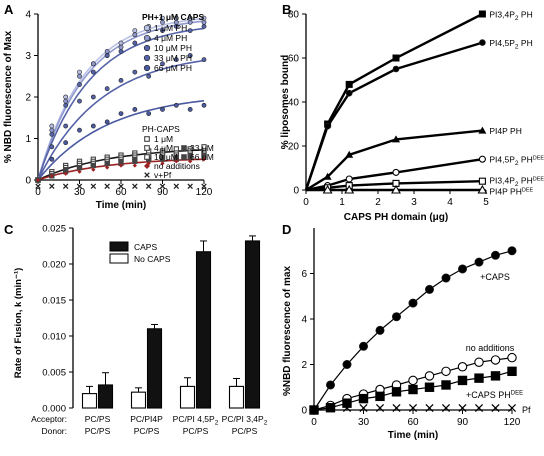 The width and height of the screenshot is (544, 456). I want to click on x-tick-label: 30, so click(80, 192).